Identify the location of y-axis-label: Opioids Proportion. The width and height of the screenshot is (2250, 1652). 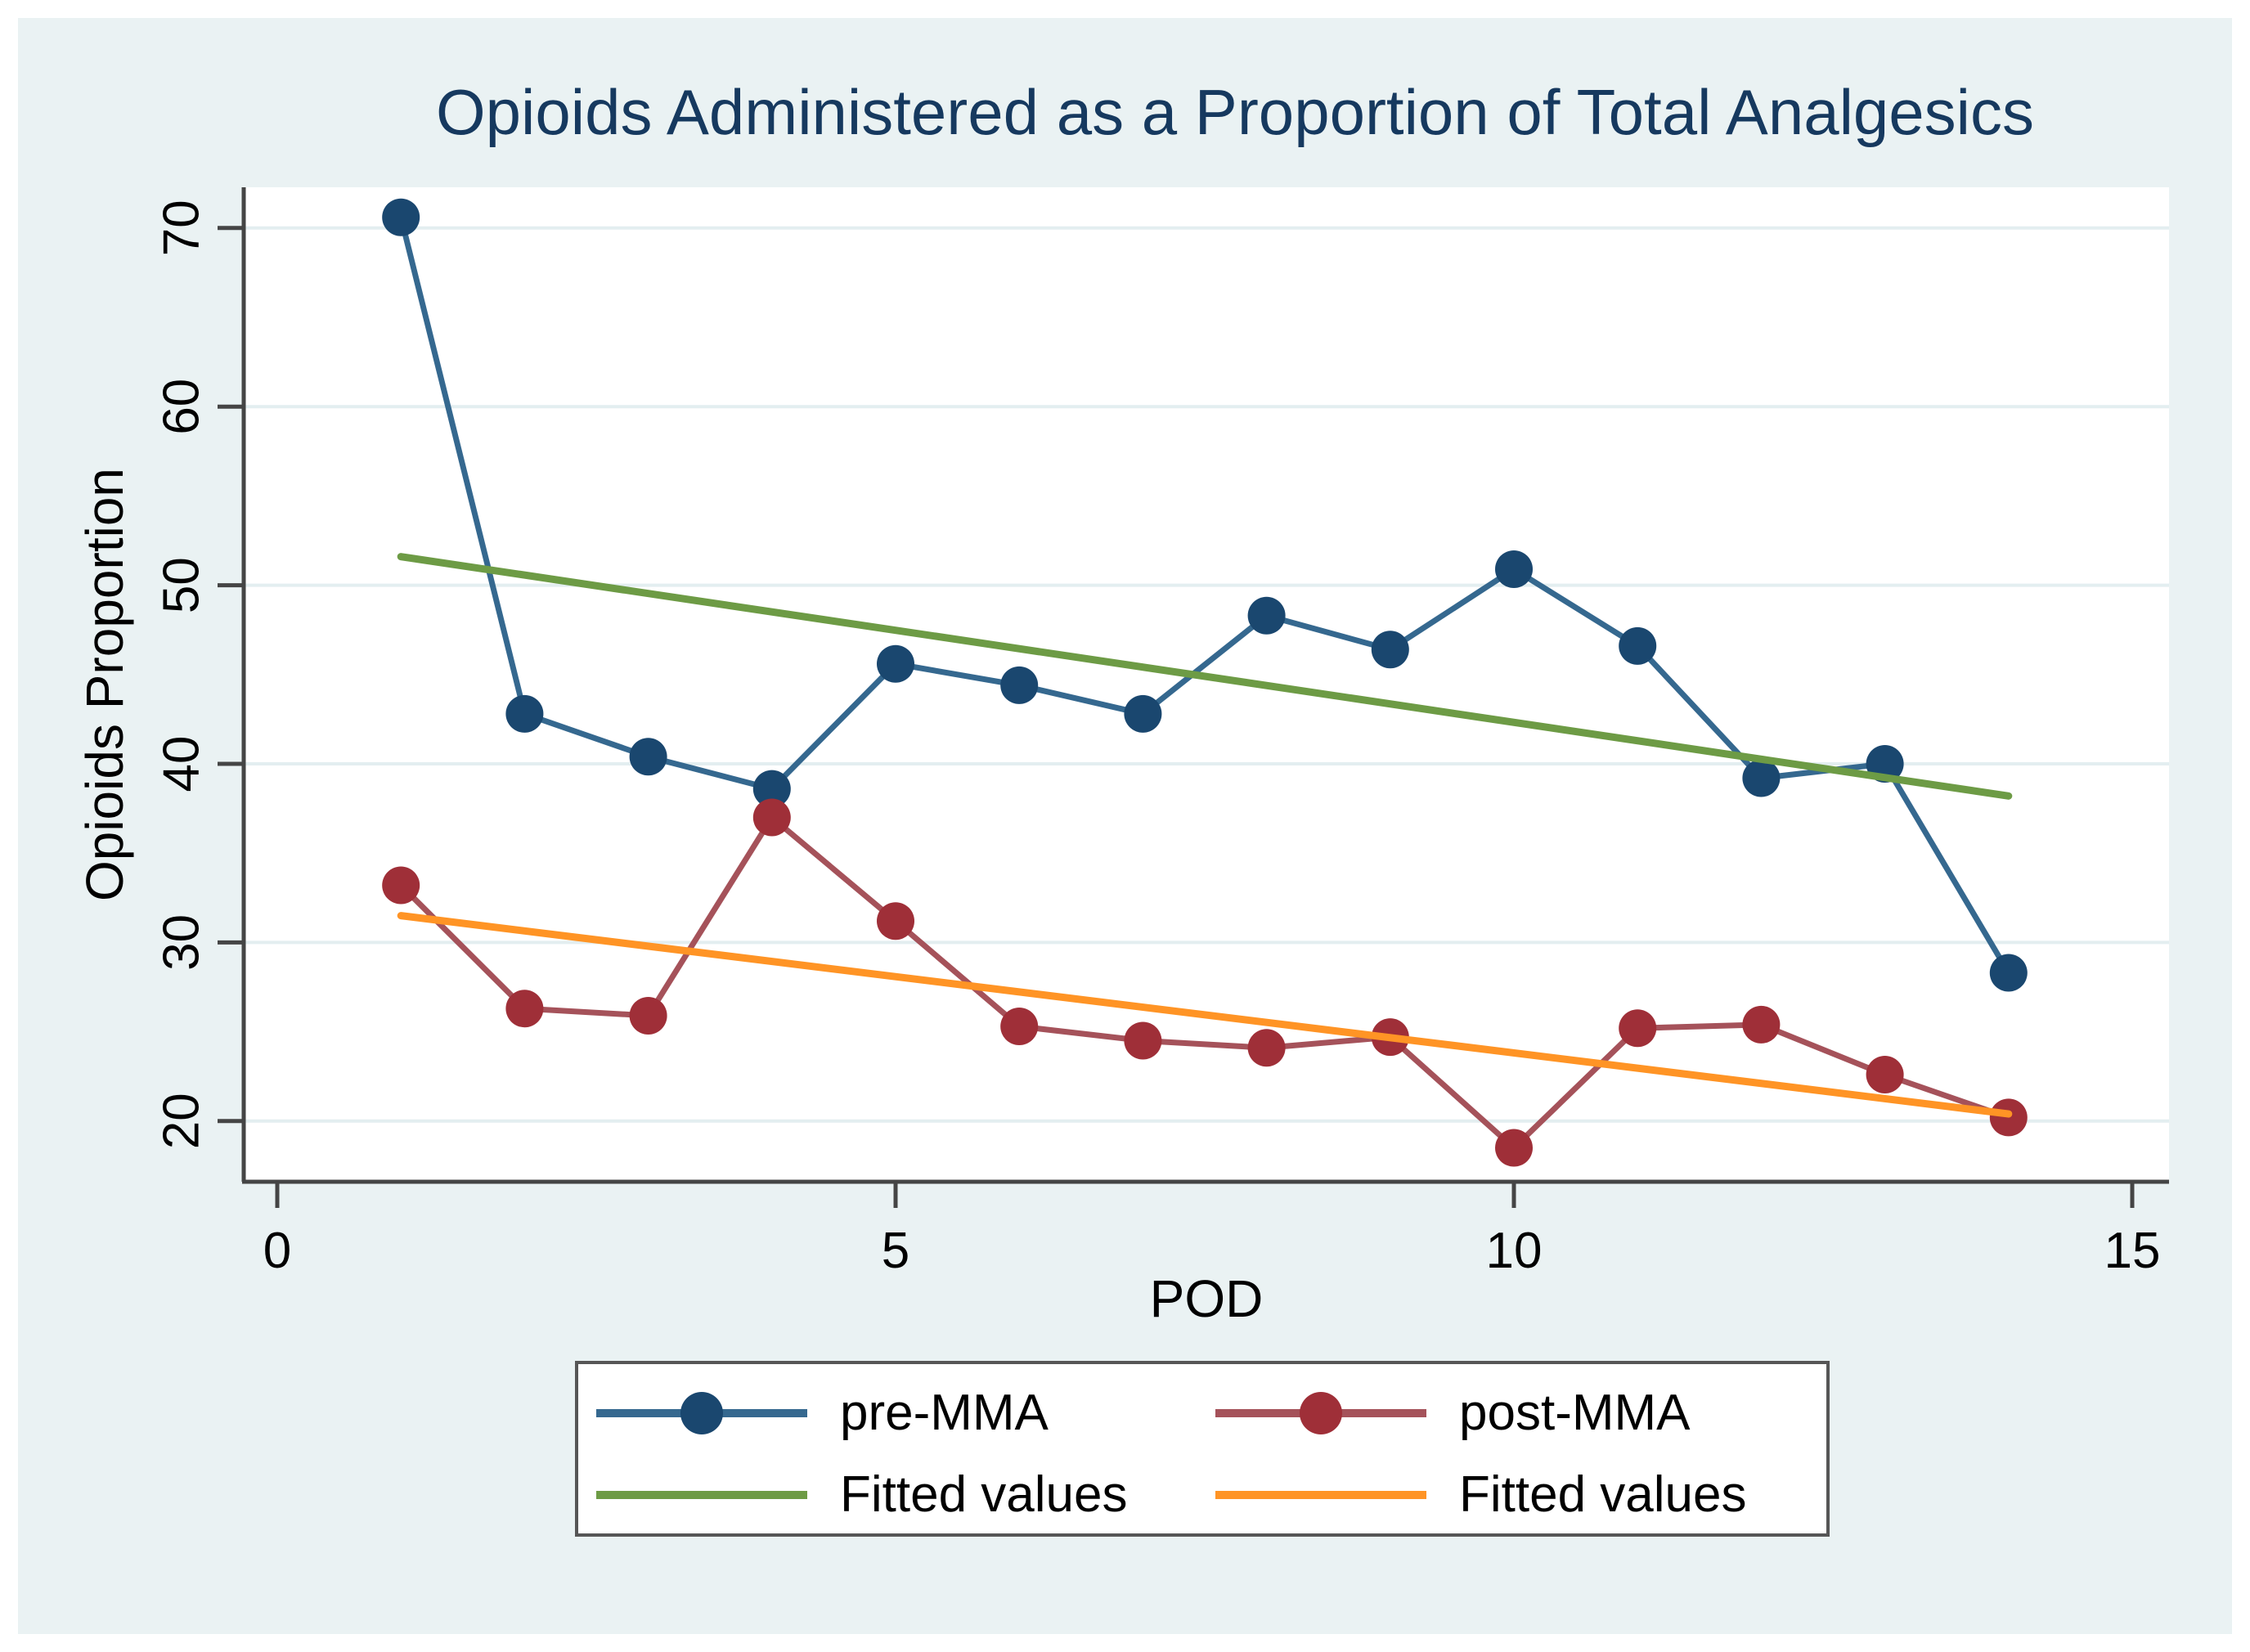
(104, 684).